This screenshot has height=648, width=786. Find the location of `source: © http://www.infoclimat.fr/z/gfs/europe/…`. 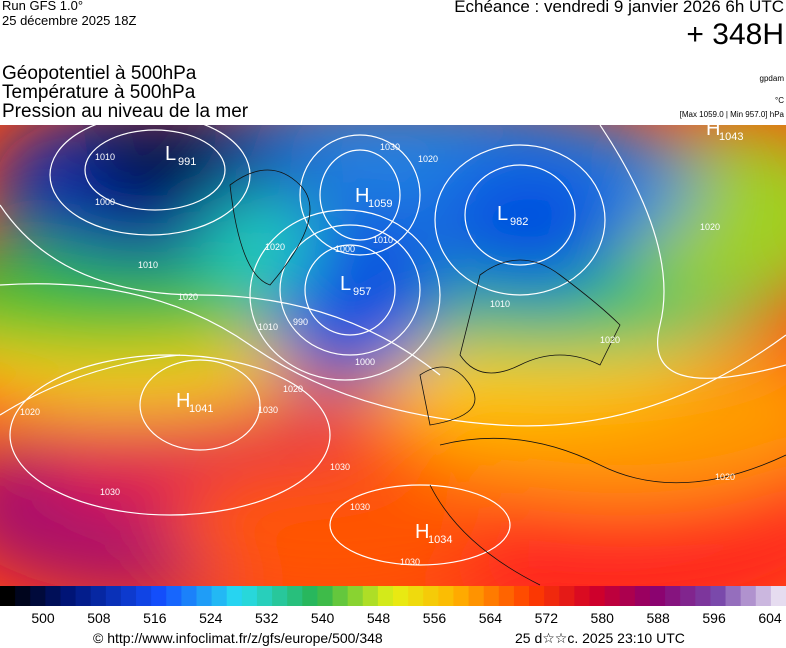

source: © http://www.infoclimat.fr/z/gfs/europe/… is located at coordinates (238, 638).